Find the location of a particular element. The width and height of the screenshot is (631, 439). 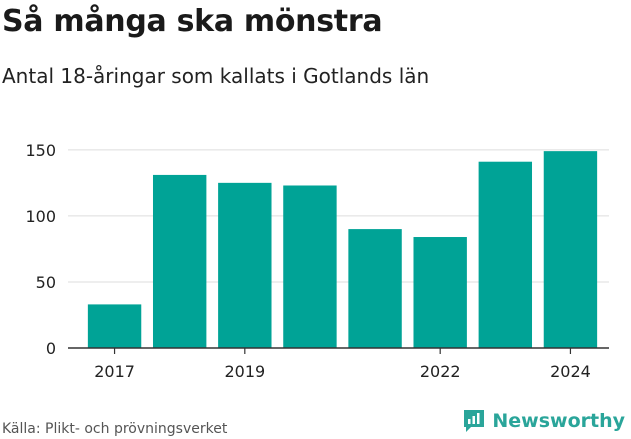

bar-2021 is located at coordinates (375, 288).